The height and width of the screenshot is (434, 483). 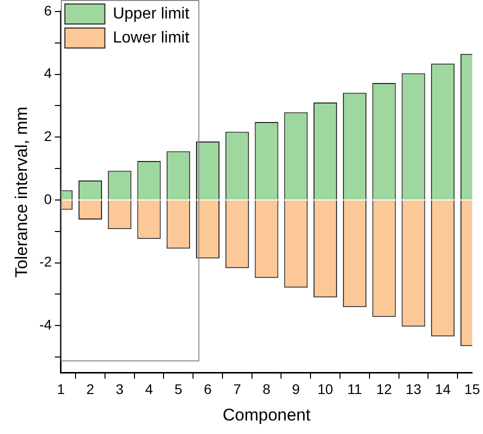 I want to click on x-tick-label: 1, so click(x=60, y=389).